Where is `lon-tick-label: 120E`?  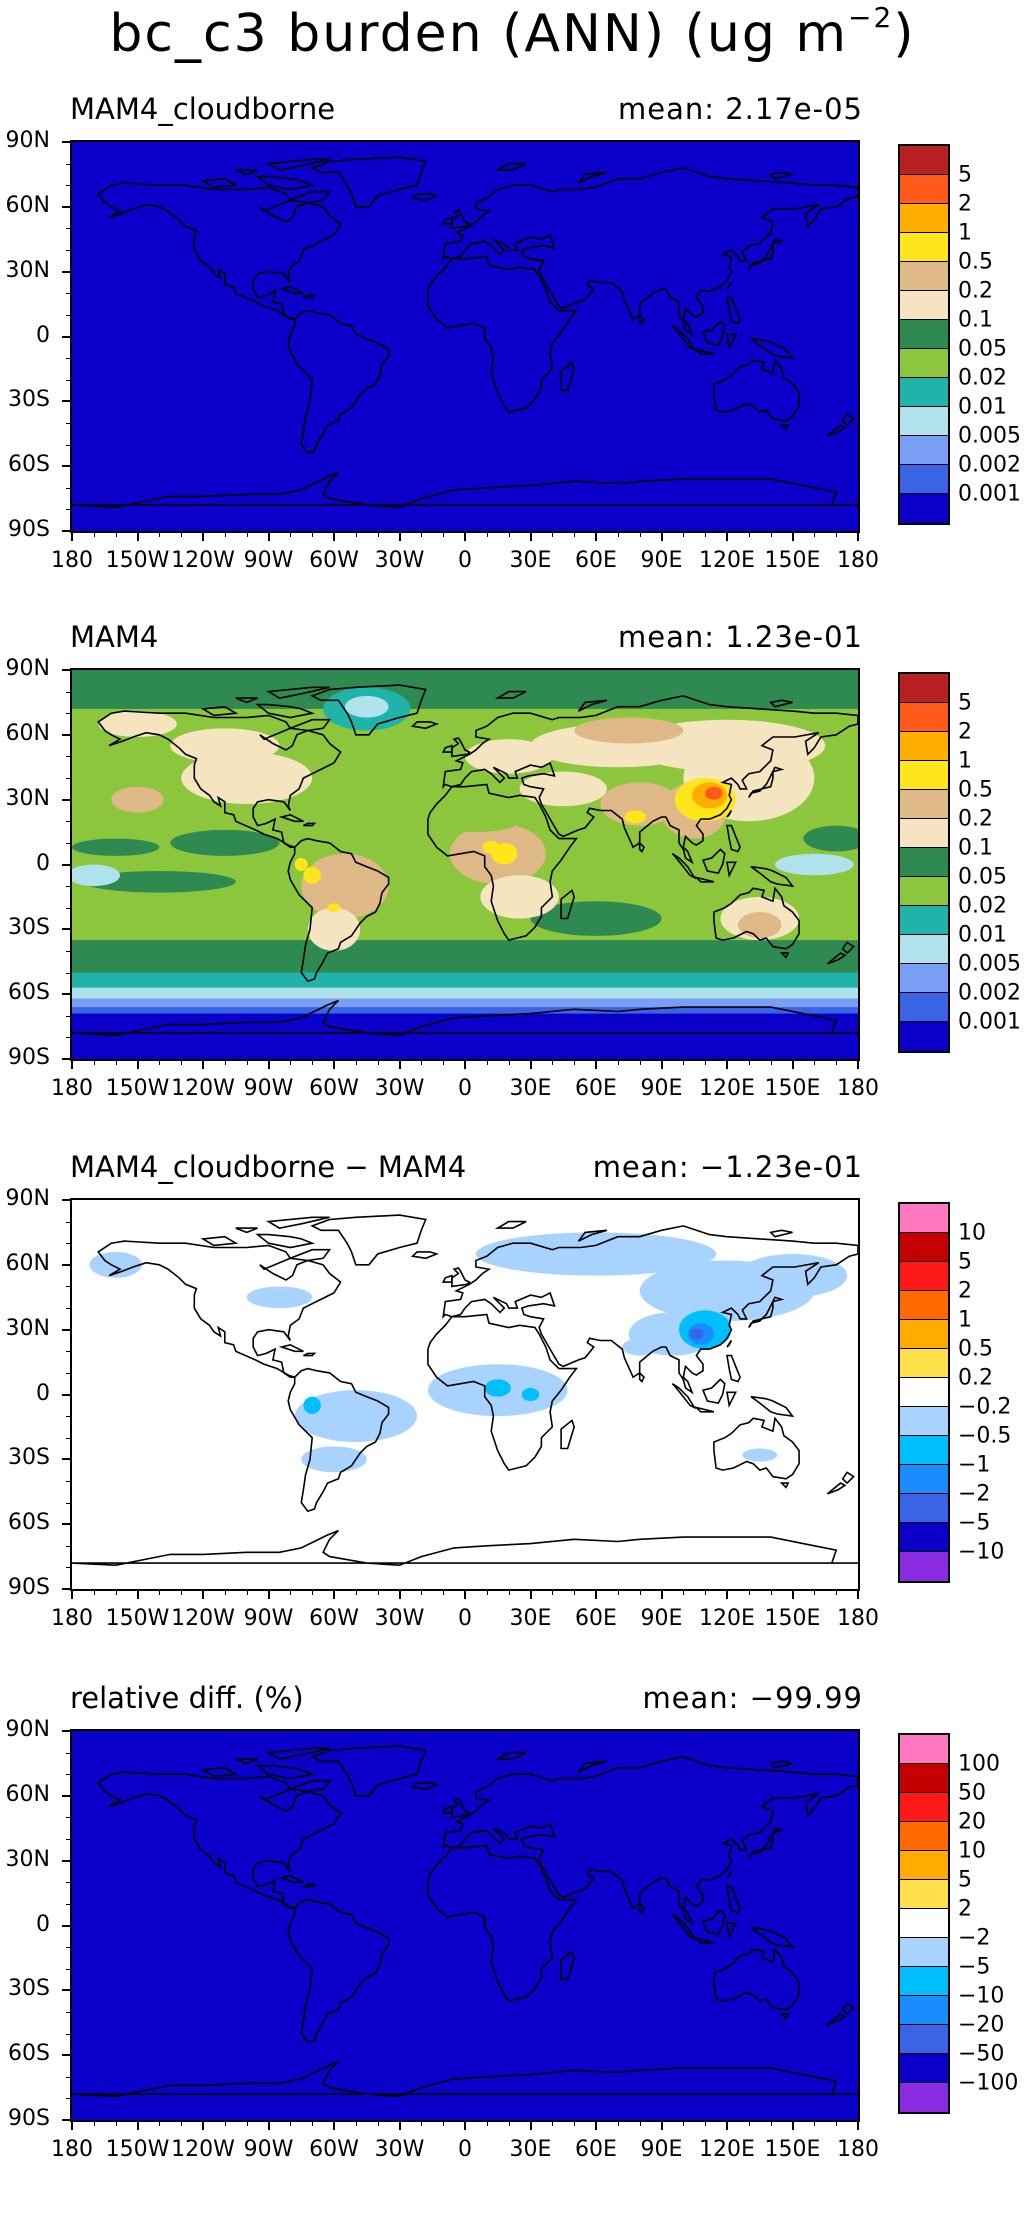
lon-tick-label: 120E is located at coordinates (727, 560).